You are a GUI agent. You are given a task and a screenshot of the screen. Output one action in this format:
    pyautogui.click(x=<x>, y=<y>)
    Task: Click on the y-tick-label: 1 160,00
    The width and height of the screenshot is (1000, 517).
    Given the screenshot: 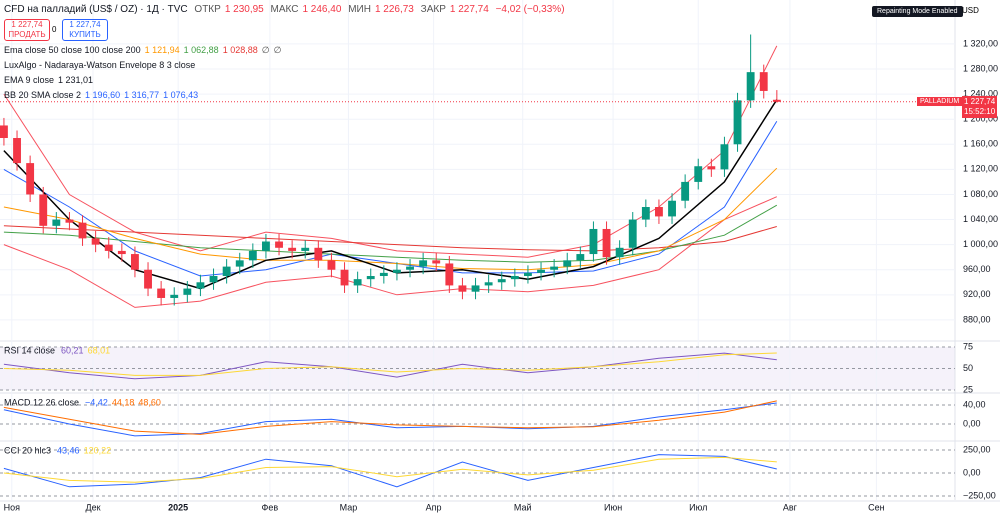 What is the action you would take?
    pyautogui.click(x=980, y=144)
    